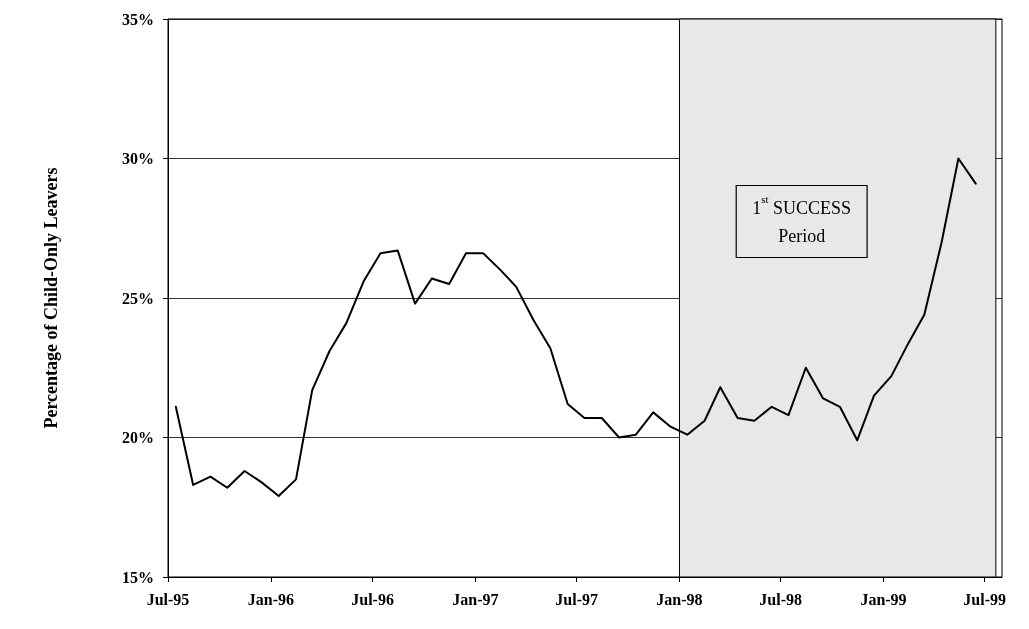  I want to click on y-tick-label: 25%, so click(138, 298).